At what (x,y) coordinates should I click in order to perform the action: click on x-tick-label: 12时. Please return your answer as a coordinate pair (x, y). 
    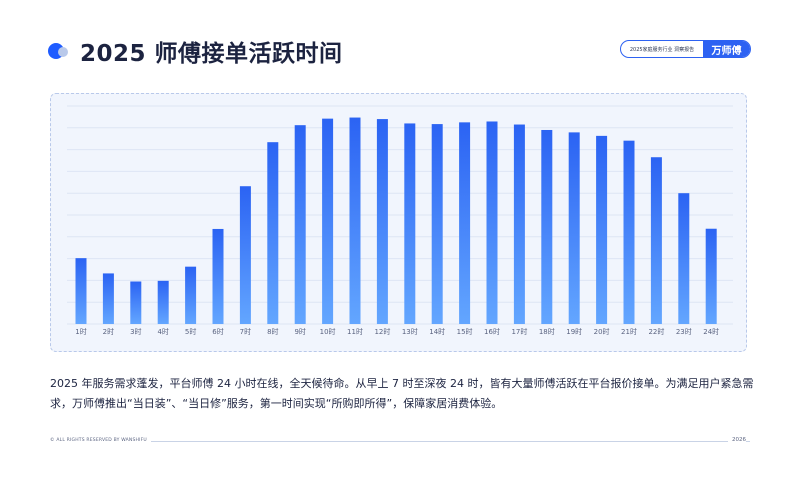
    Looking at the image, I should click on (382, 331).